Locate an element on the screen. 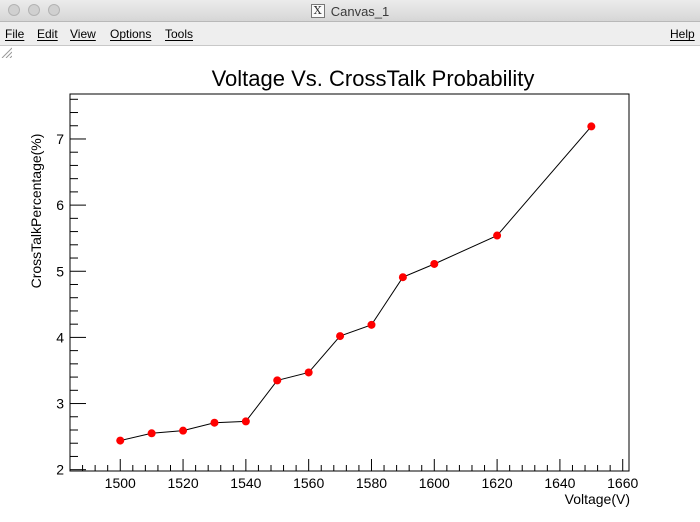 This screenshot has width=700, height=522. x-tick-label: 1560 is located at coordinates (308, 483).